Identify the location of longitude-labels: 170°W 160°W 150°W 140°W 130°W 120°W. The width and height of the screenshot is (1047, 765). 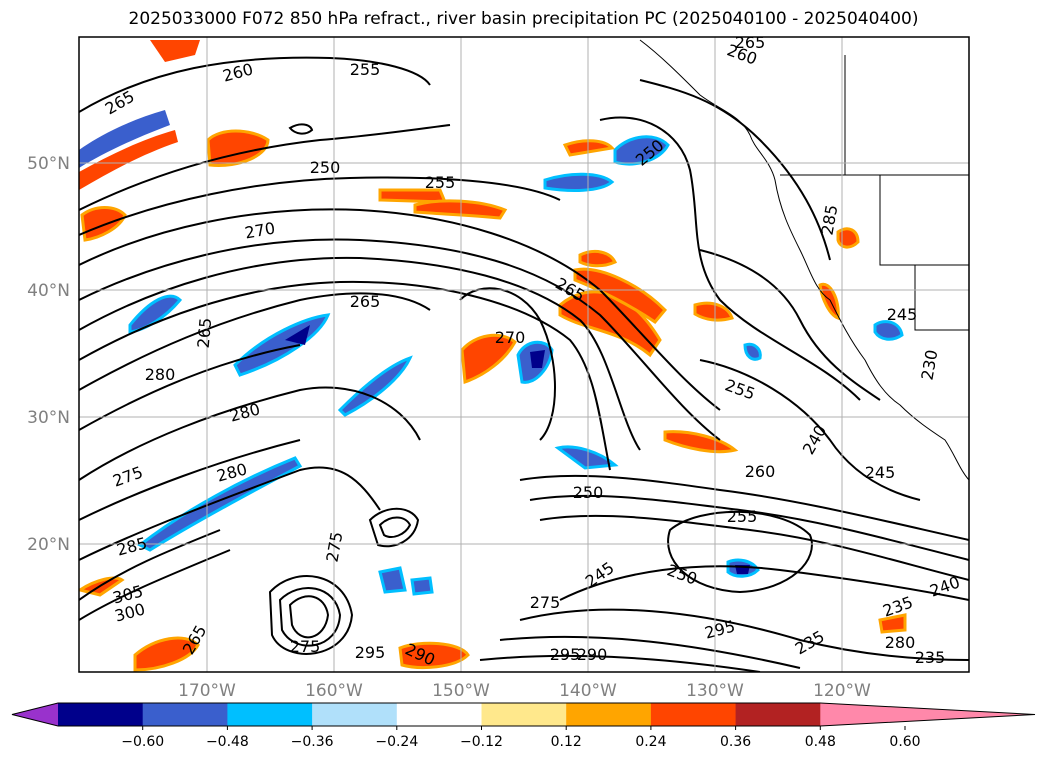
(524, 691).